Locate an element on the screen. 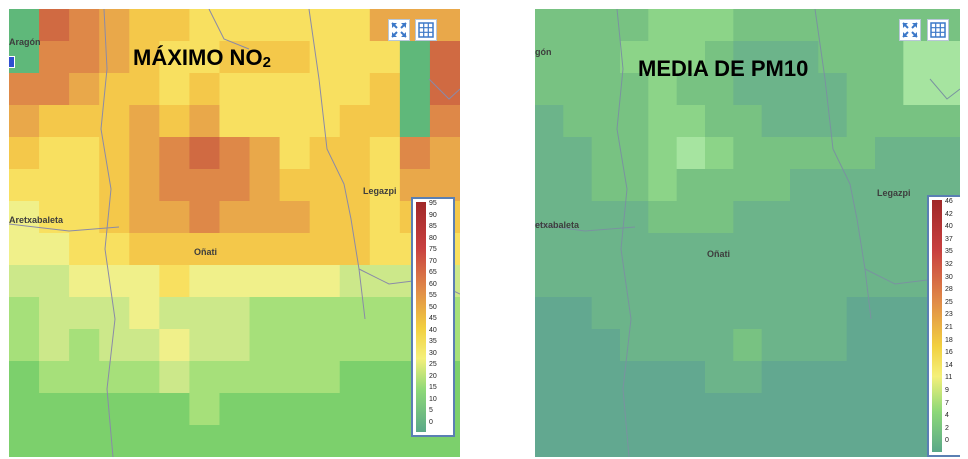 The height and width of the screenshot is (459, 968). legend-label: 45 is located at coordinates (433, 318).